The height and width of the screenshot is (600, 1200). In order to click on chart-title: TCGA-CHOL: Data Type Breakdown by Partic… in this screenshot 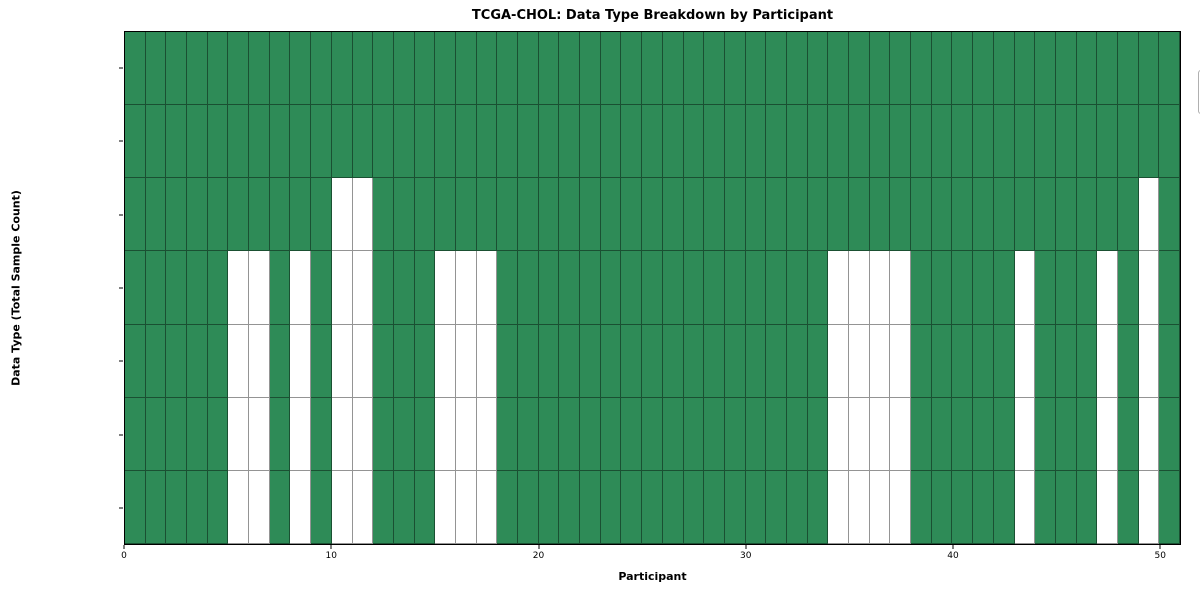, I will do `click(652, 15)`.